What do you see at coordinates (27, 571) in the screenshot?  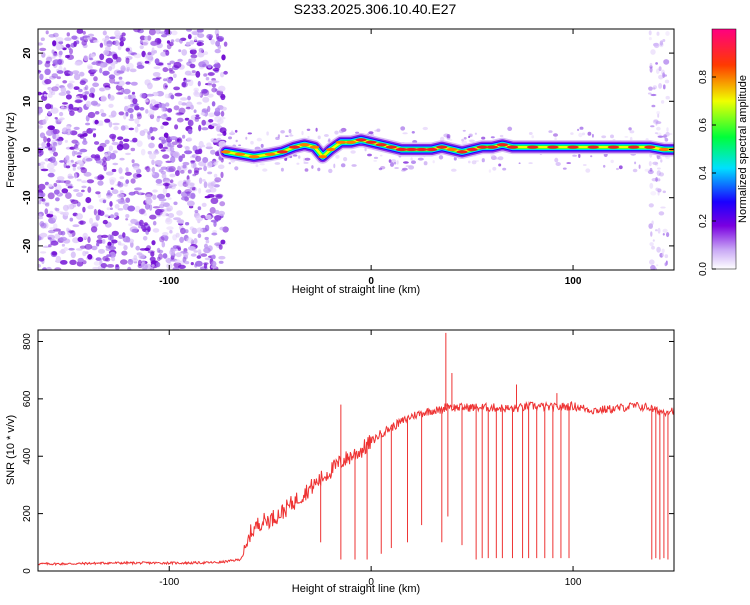 I see `snr-y-tick-label: 0` at bounding box center [27, 571].